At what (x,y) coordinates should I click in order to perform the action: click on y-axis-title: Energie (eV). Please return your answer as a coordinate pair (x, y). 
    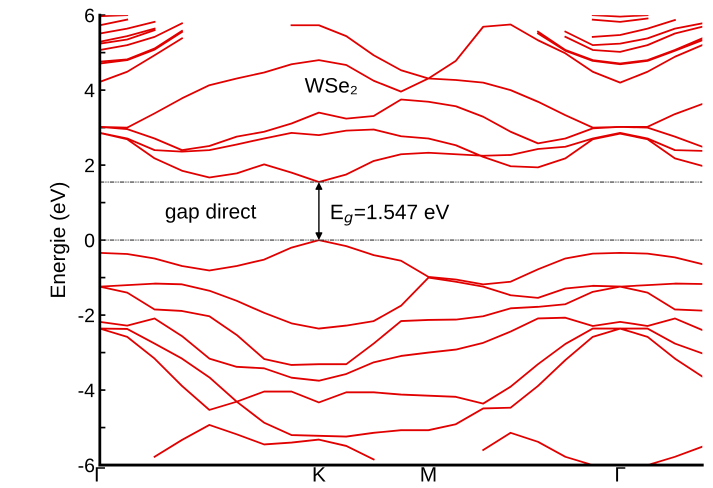
    Looking at the image, I should click on (60, 239).